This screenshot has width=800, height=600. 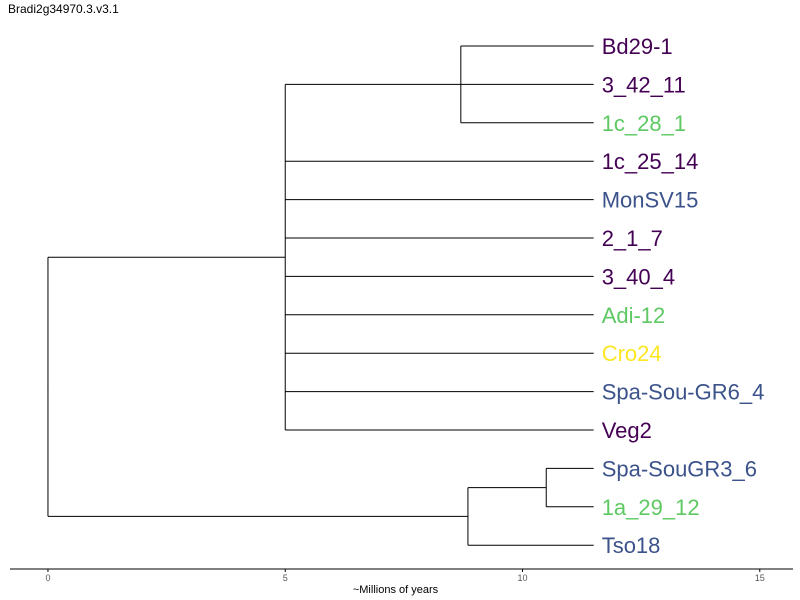 I want to click on axis-tick-label: 15, so click(x=760, y=578).